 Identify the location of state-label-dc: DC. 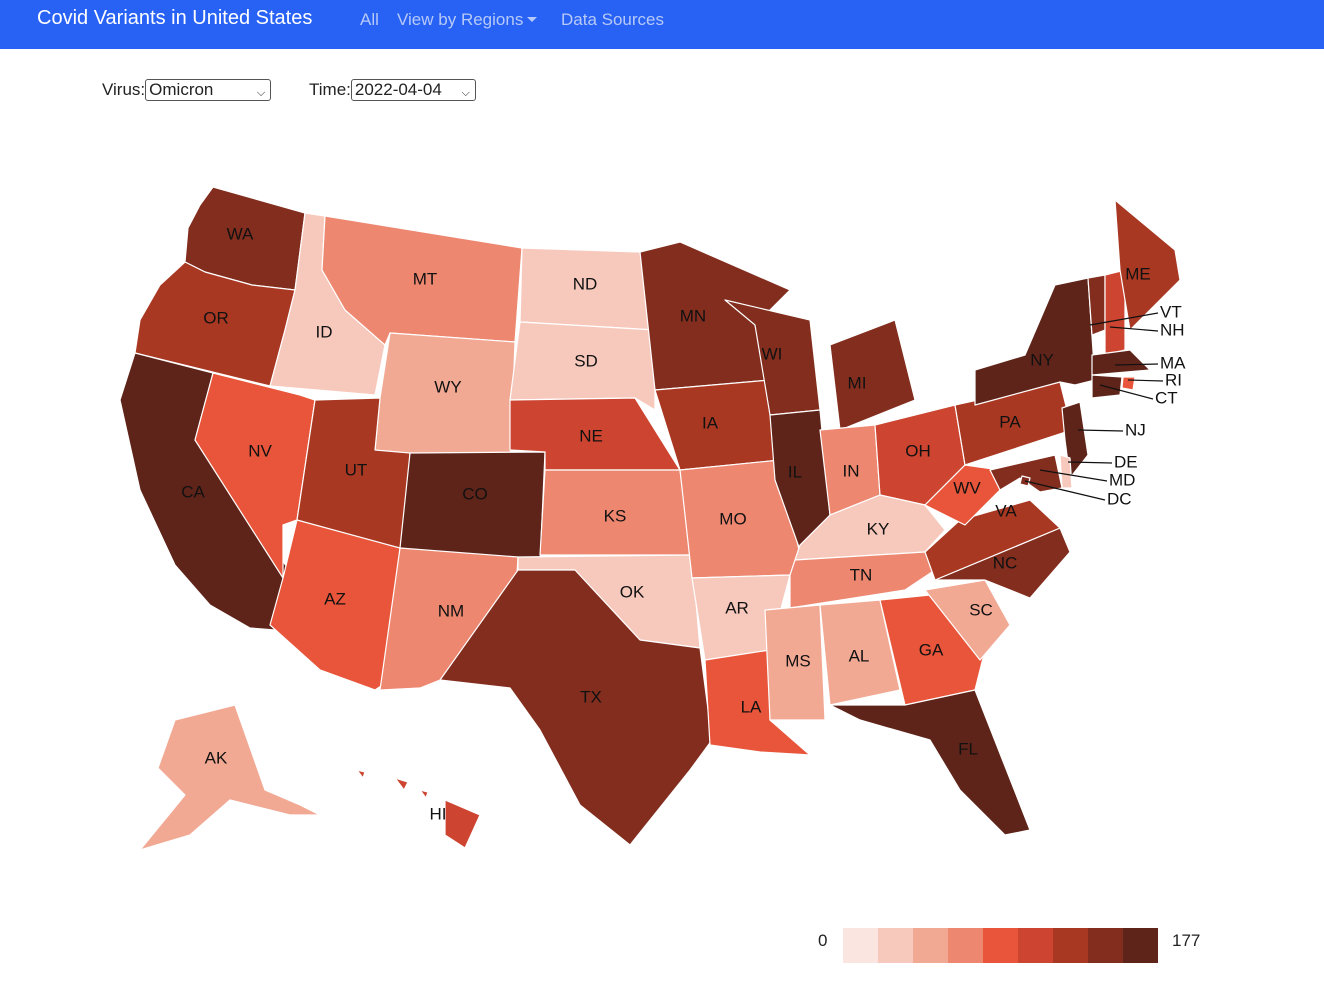
(1119, 498).